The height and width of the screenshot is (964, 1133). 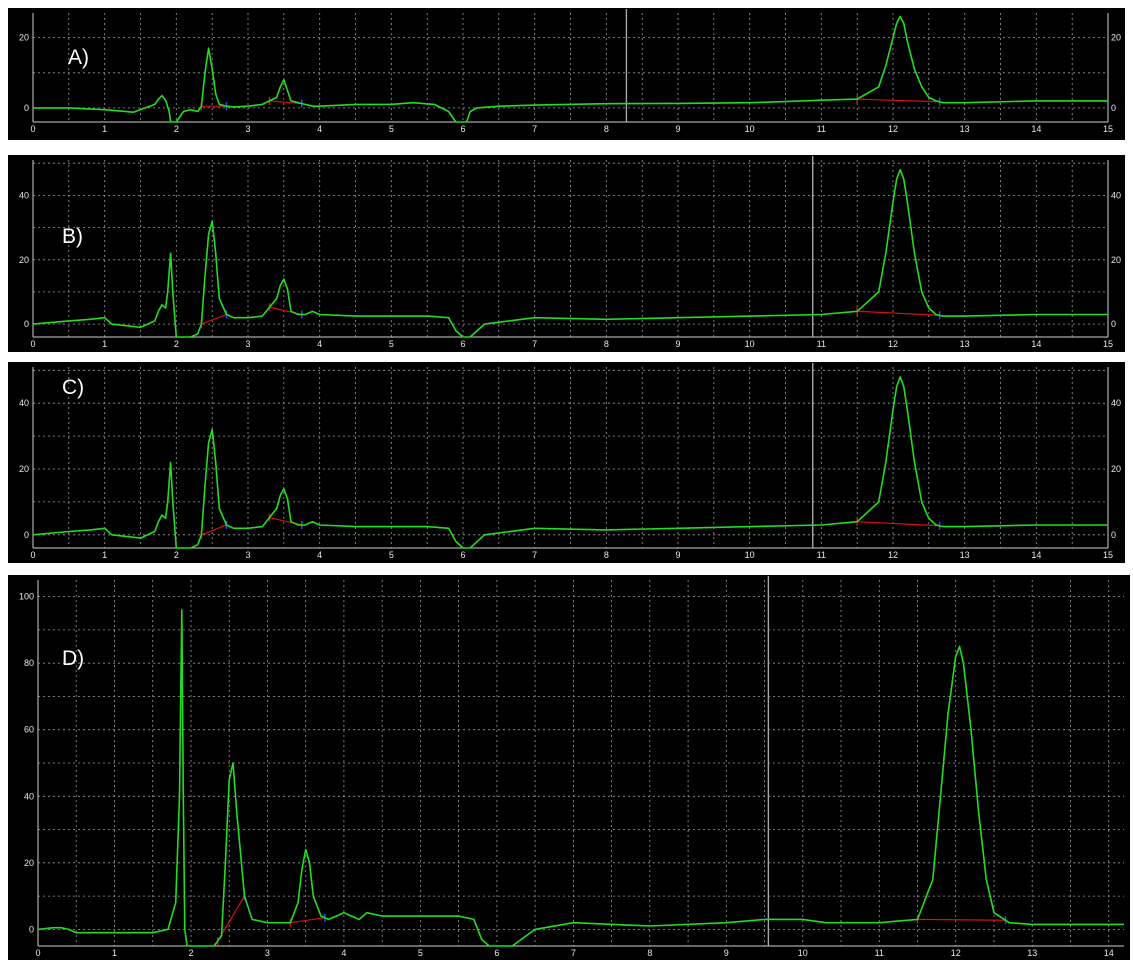 I want to click on signal-trace, so click(x=570, y=69).